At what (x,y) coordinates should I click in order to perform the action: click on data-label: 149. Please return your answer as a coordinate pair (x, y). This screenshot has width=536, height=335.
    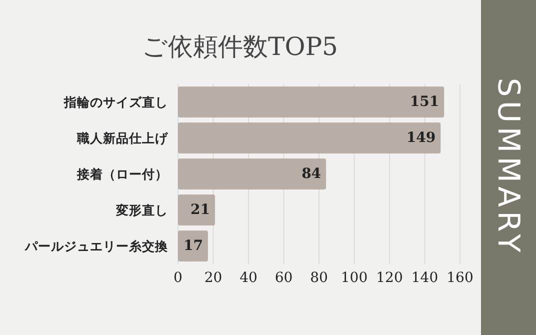
    Looking at the image, I should click on (421, 138).